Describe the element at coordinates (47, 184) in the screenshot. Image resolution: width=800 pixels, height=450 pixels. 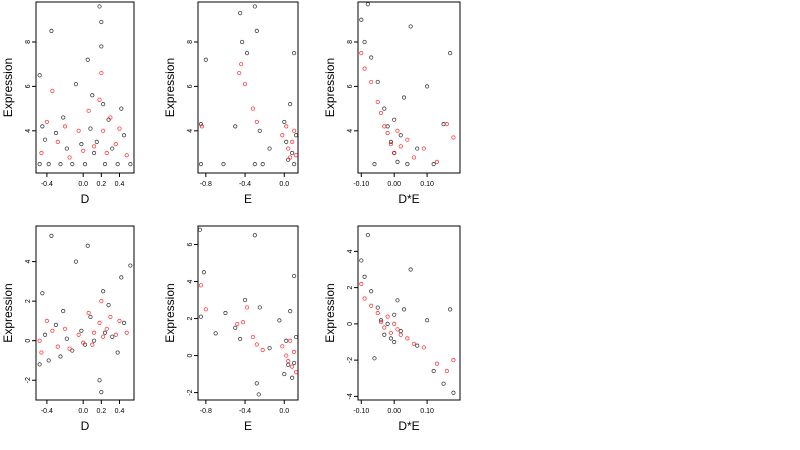
I see `x-tick-label: -0.4` at that location.